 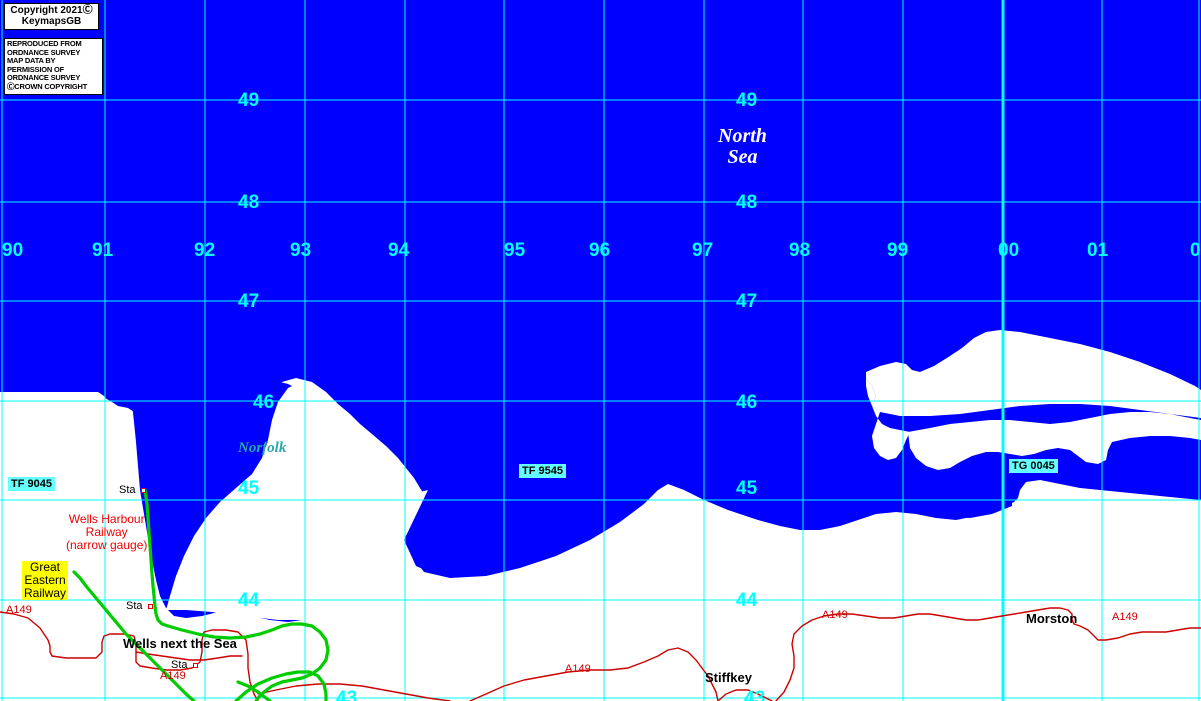 What do you see at coordinates (1033, 374) in the screenshot?
I see `sandbank-east-main` at bounding box center [1033, 374].